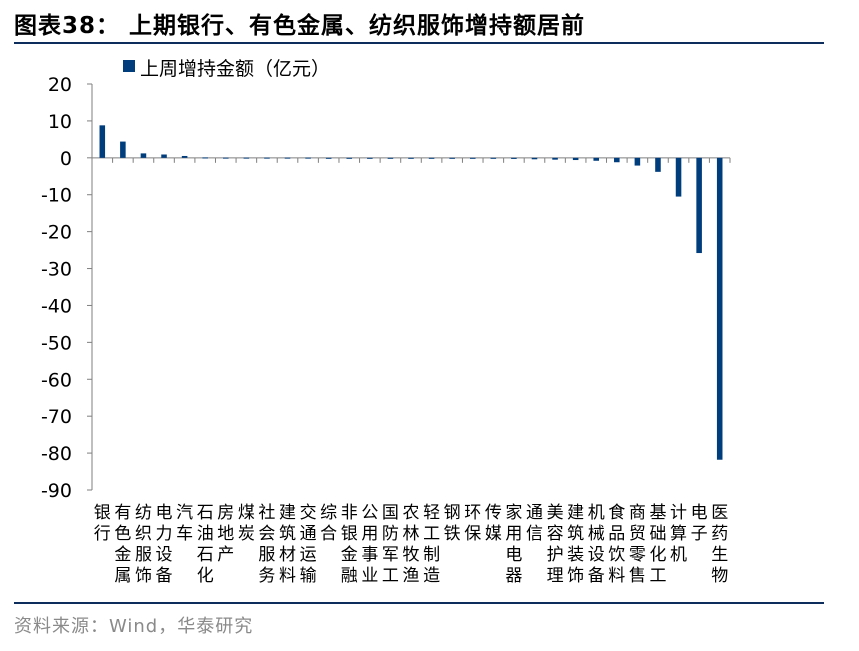 This screenshot has width=859, height=651. I want to click on bar-非银金融, so click(349, 158).